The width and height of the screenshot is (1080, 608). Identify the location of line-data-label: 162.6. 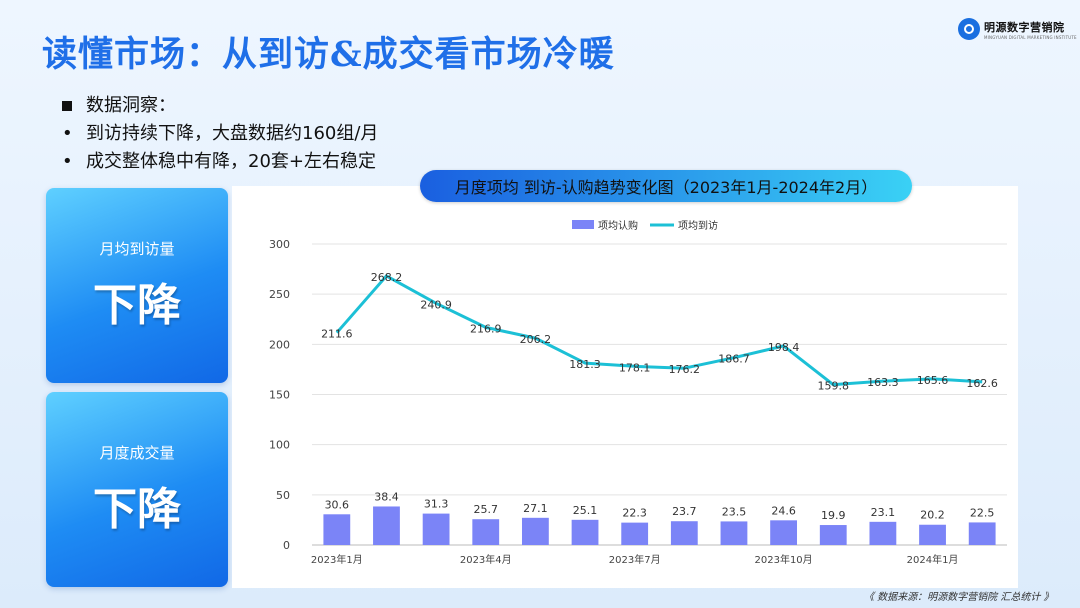
(982, 383).